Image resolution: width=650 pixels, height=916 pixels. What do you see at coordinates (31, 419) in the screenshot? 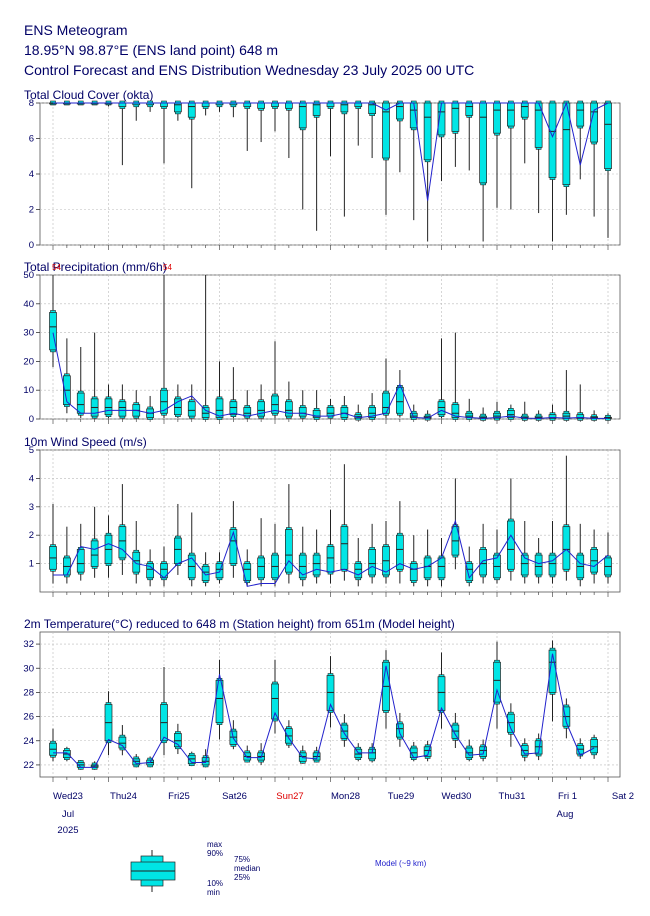
I see `y-tick-label: 0` at bounding box center [31, 419].